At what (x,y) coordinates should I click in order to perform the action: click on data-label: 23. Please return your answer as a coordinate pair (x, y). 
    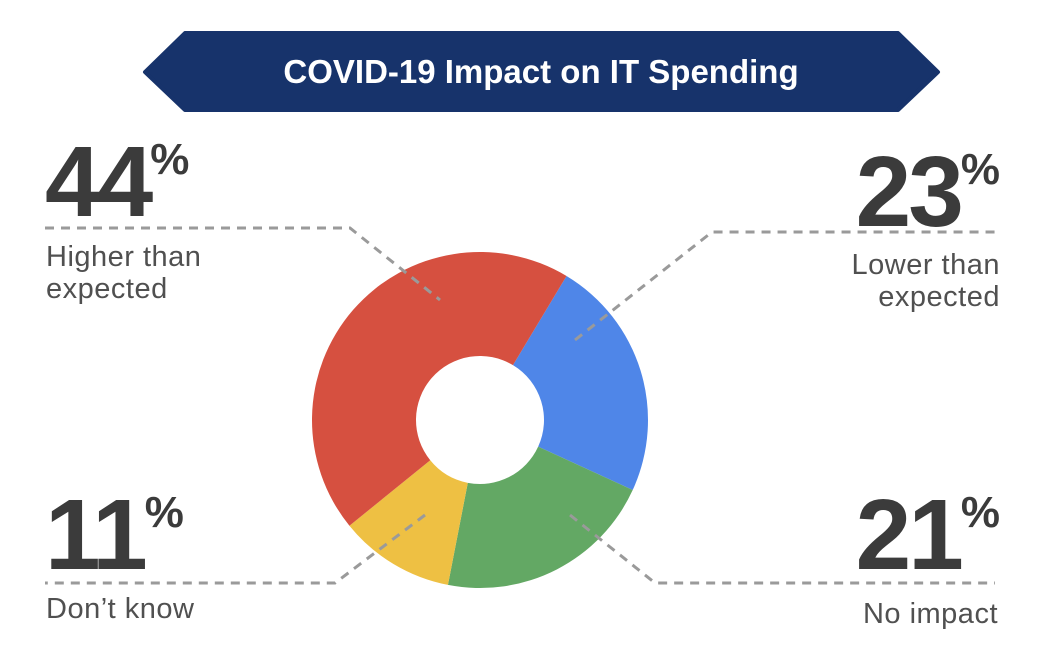
    Looking at the image, I should click on (909, 192).